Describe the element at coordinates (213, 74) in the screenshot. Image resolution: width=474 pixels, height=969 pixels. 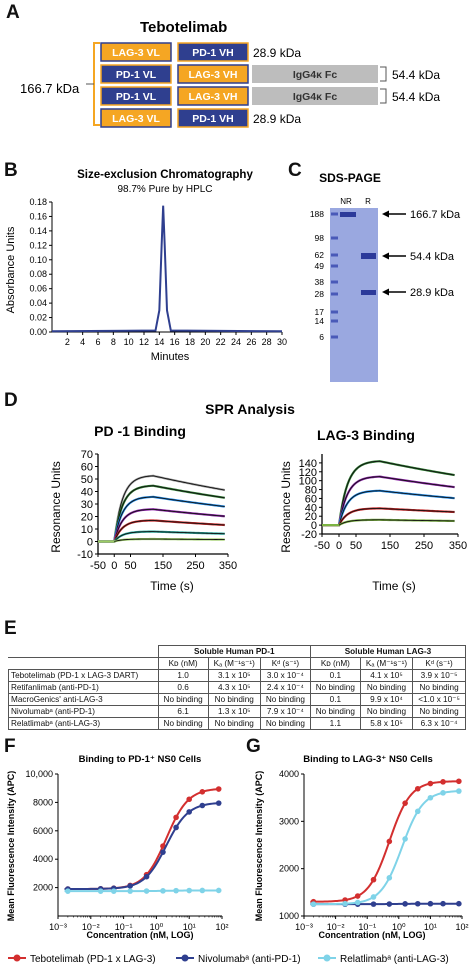
I see `row2-chain2-box` at that location.